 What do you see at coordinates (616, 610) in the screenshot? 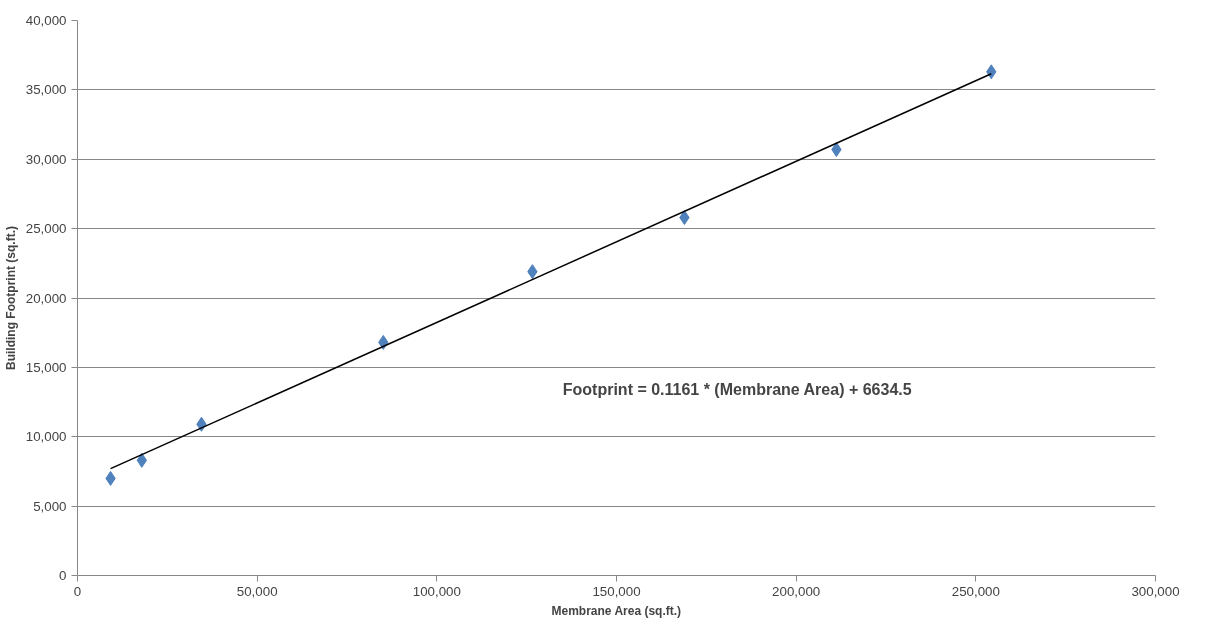
I see `x-axis-title: Membrane Area (sq.ft.)` at bounding box center [616, 610].